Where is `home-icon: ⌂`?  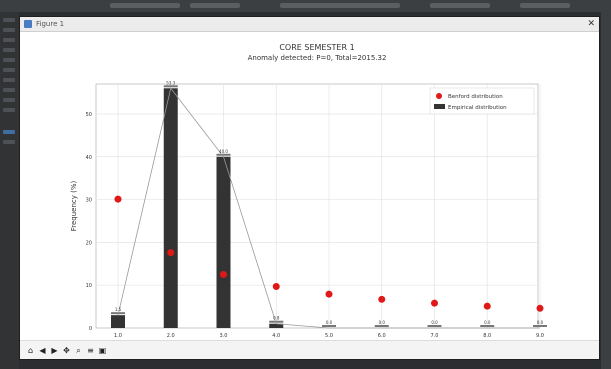 home-icon: ⌂ is located at coordinates (30, 350).